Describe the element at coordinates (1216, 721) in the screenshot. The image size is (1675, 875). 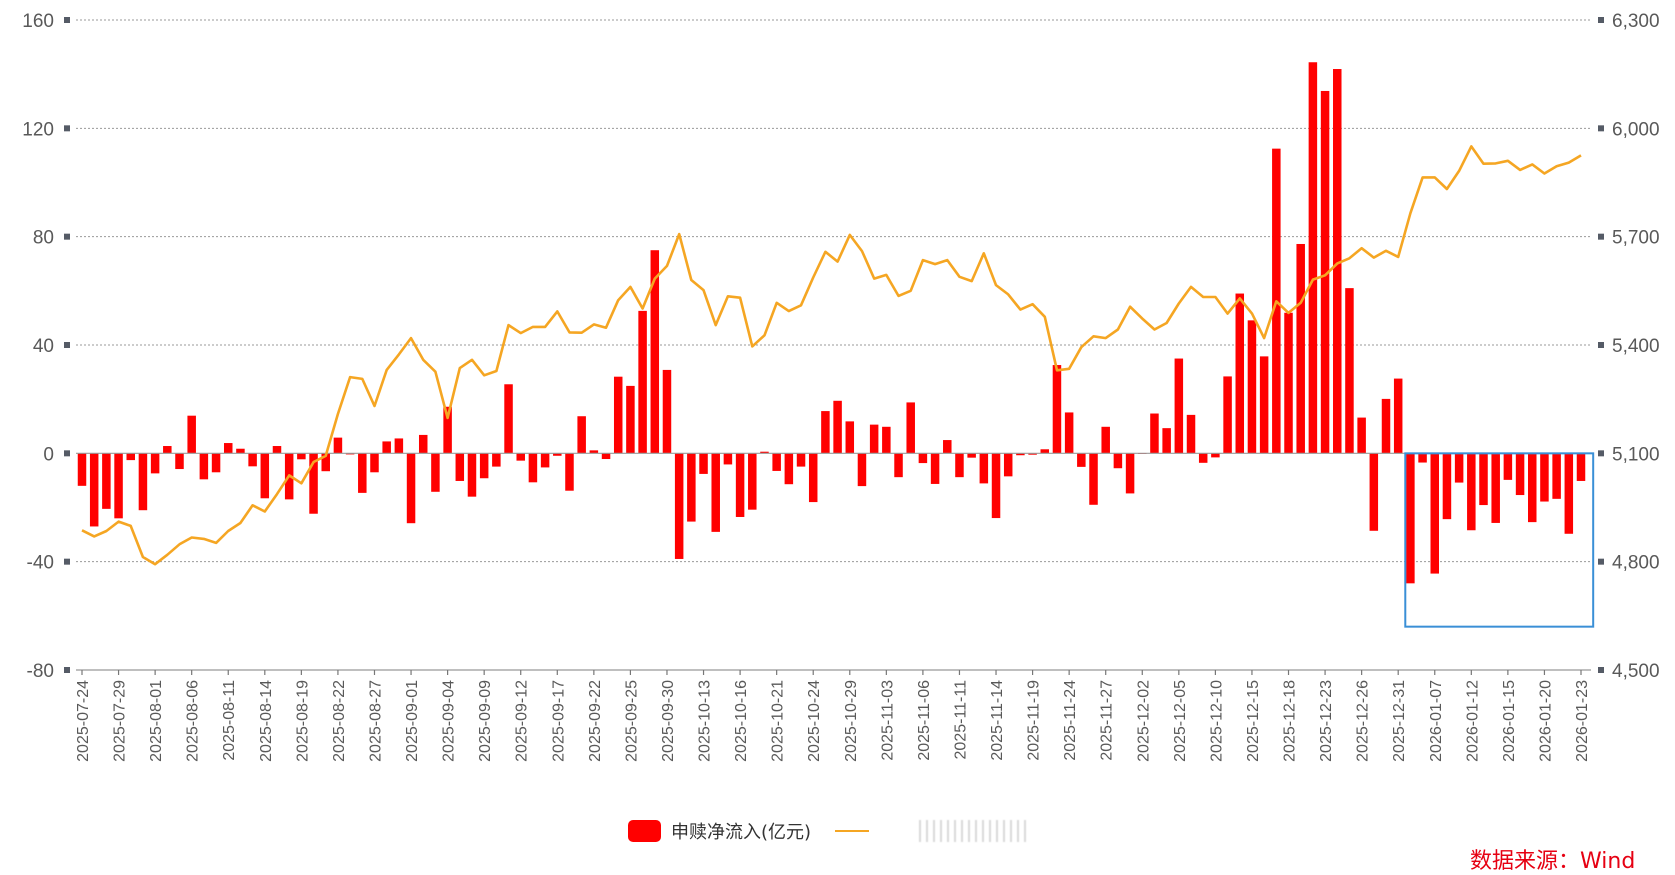
I see `svg-text: 2025-12-10` at that location.